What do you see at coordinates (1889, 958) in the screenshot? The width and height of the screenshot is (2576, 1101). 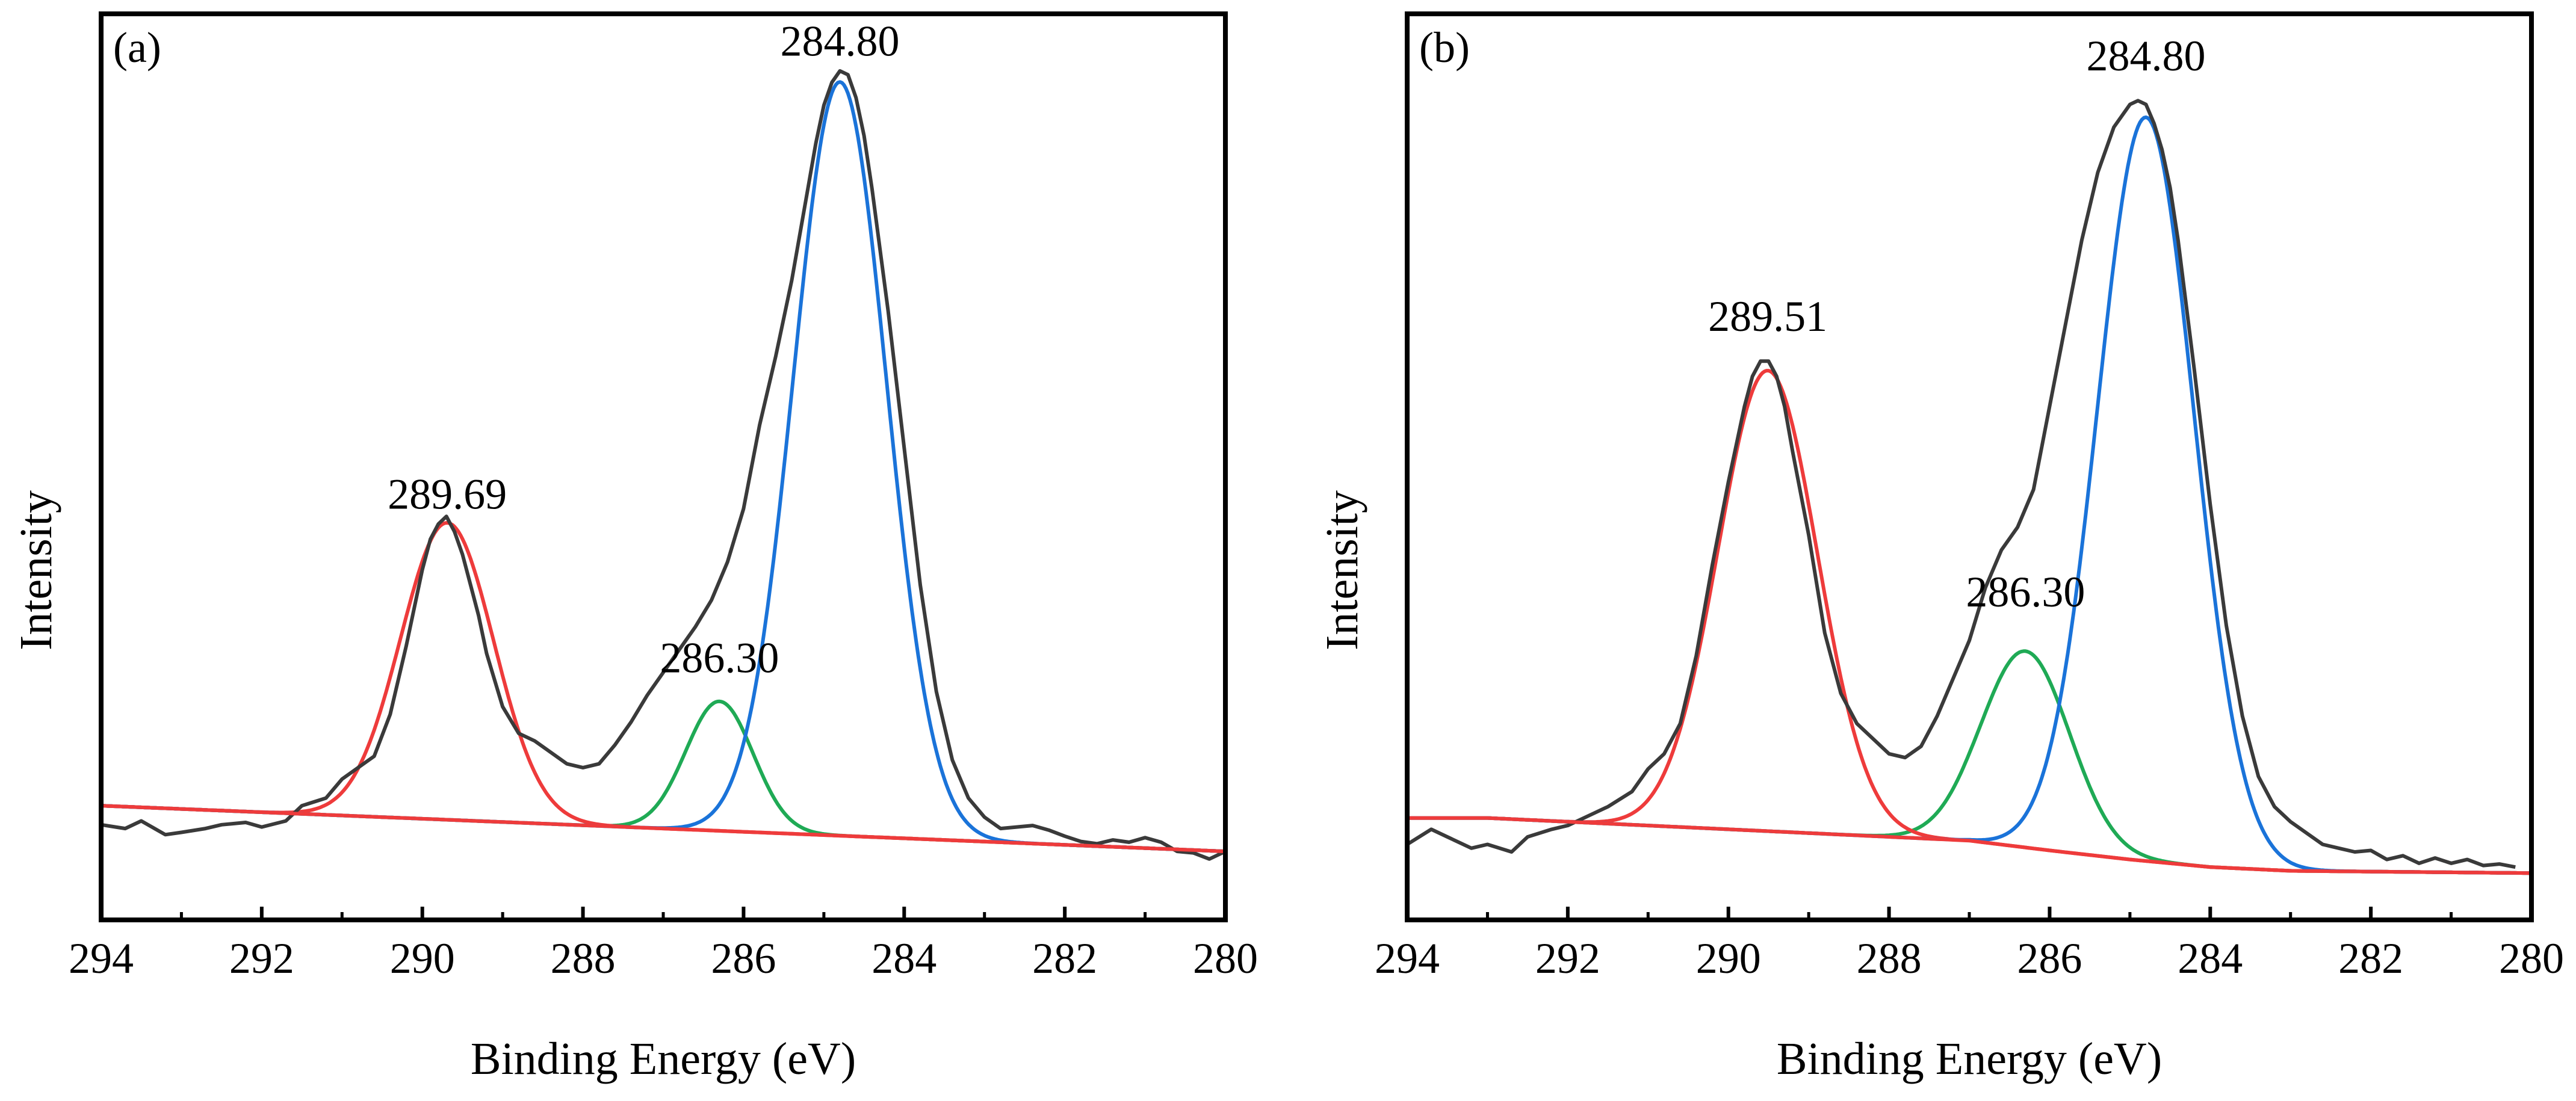 I see `x-tick-label-b: 288` at bounding box center [1889, 958].